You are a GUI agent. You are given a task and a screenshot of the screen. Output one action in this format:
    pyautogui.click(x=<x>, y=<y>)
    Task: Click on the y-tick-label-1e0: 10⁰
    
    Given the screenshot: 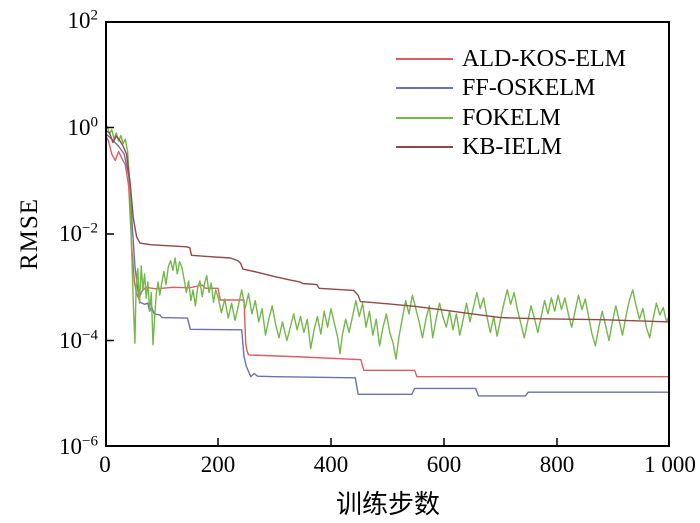 What is the action you would take?
    pyautogui.click(x=83, y=126)
    